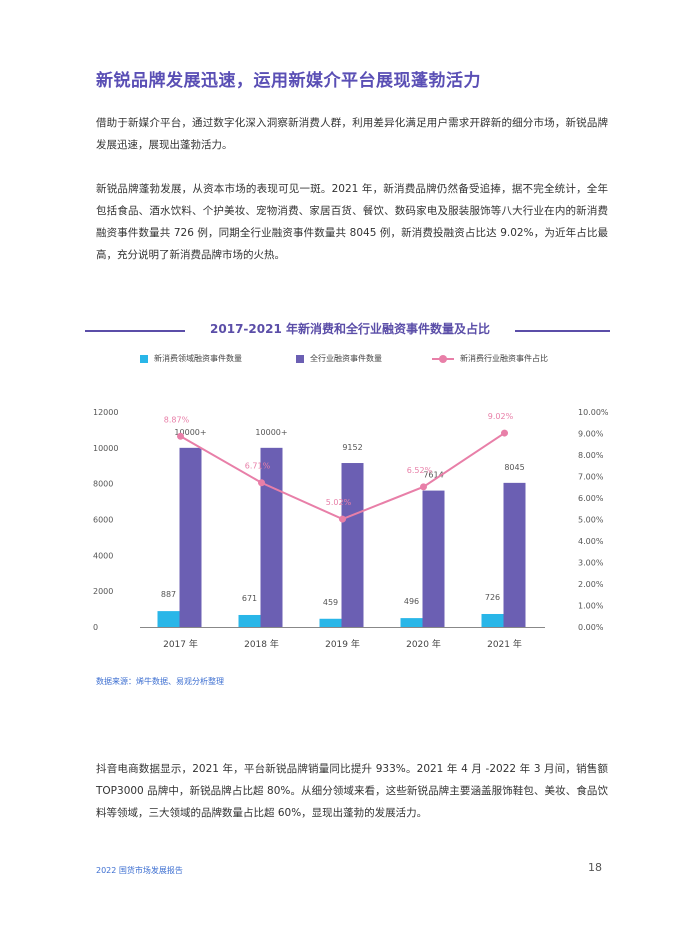 The image size is (700, 944). What do you see at coordinates (501, 416) in the screenshot?
I see `point-label-share: 9.02%` at bounding box center [501, 416].